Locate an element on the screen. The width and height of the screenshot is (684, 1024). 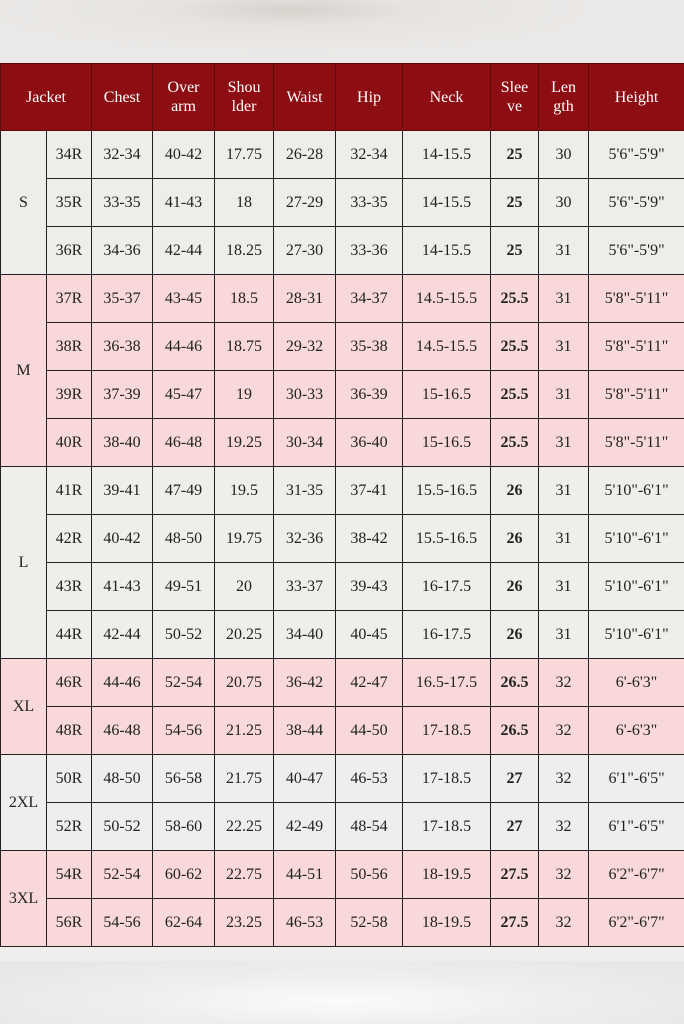
cell-jacket-size: 42R is located at coordinates (69, 538).